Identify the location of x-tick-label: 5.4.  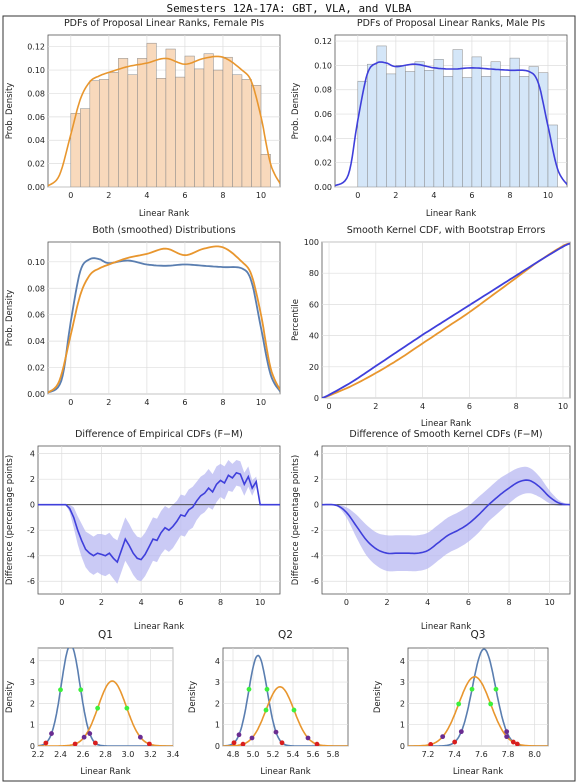
(293, 754).